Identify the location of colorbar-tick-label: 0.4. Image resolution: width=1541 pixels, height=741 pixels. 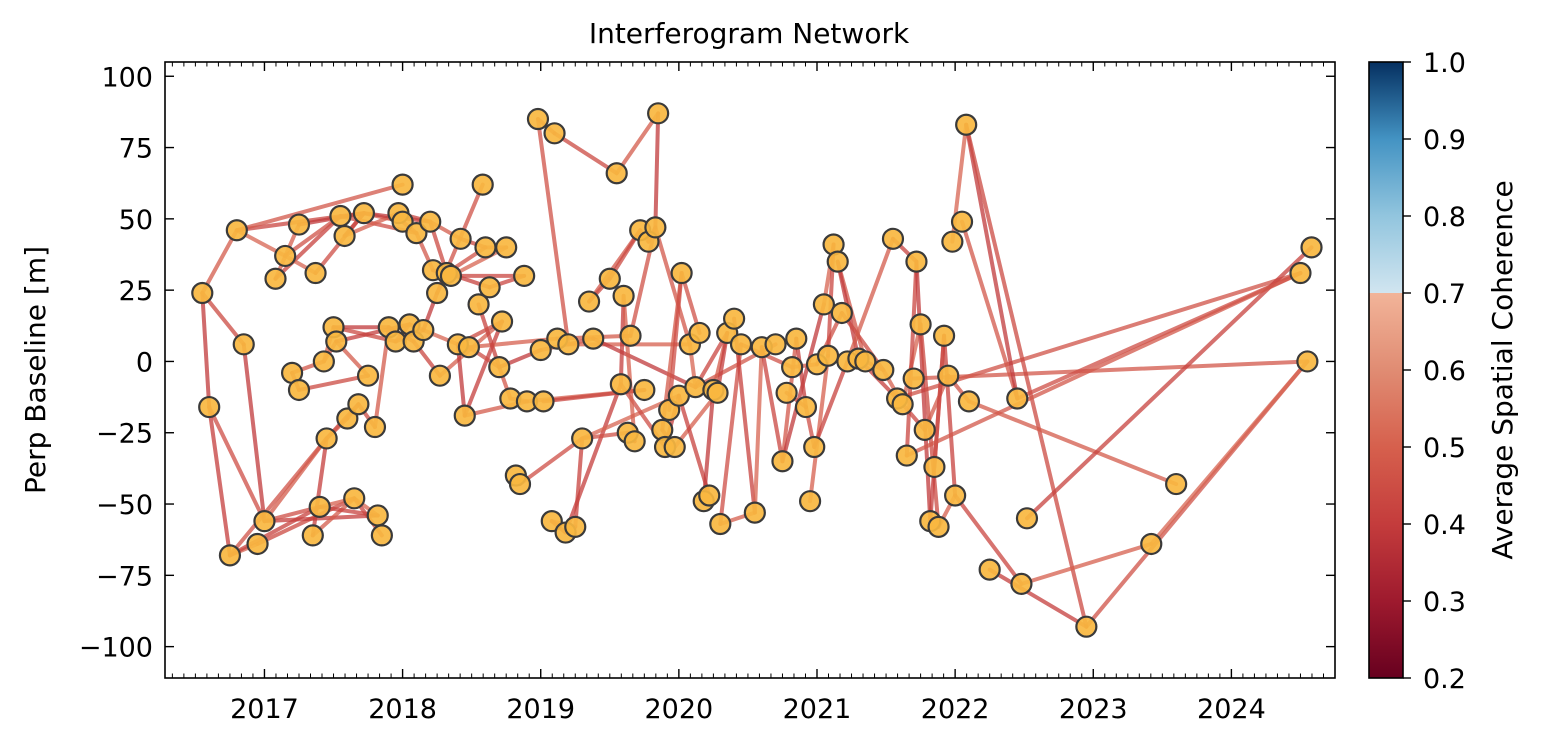
(1444, 525).